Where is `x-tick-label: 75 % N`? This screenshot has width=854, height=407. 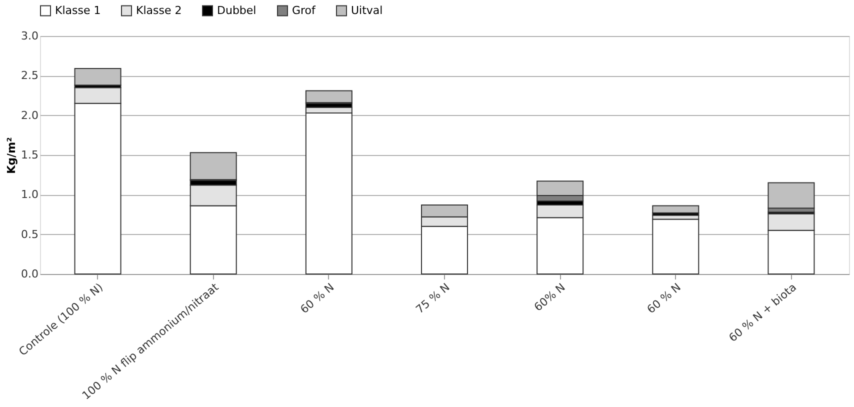
x-tick-label: 75 % N is located at coordinates (432, 298).